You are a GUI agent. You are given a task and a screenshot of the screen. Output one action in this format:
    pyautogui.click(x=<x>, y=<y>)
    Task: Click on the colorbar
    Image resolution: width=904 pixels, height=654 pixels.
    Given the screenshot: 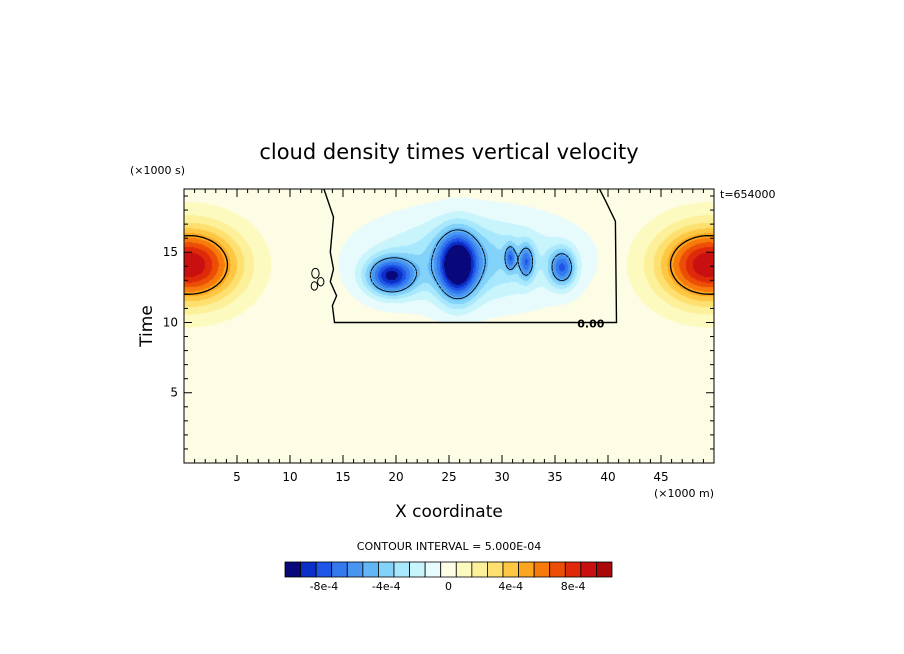 What is the action you would take?
    pyautogui.click(x=448, y=569)
    